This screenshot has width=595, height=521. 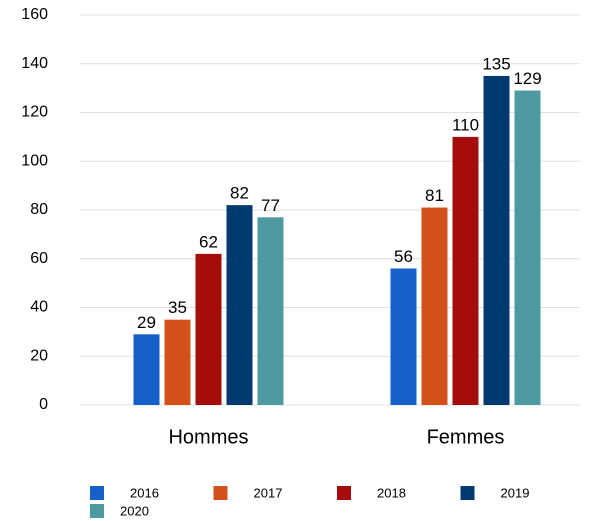 What do you see at coordinates (144, 492) in the screenshot?
I see `legend-label: 2016` at bounding box center [144, 492].